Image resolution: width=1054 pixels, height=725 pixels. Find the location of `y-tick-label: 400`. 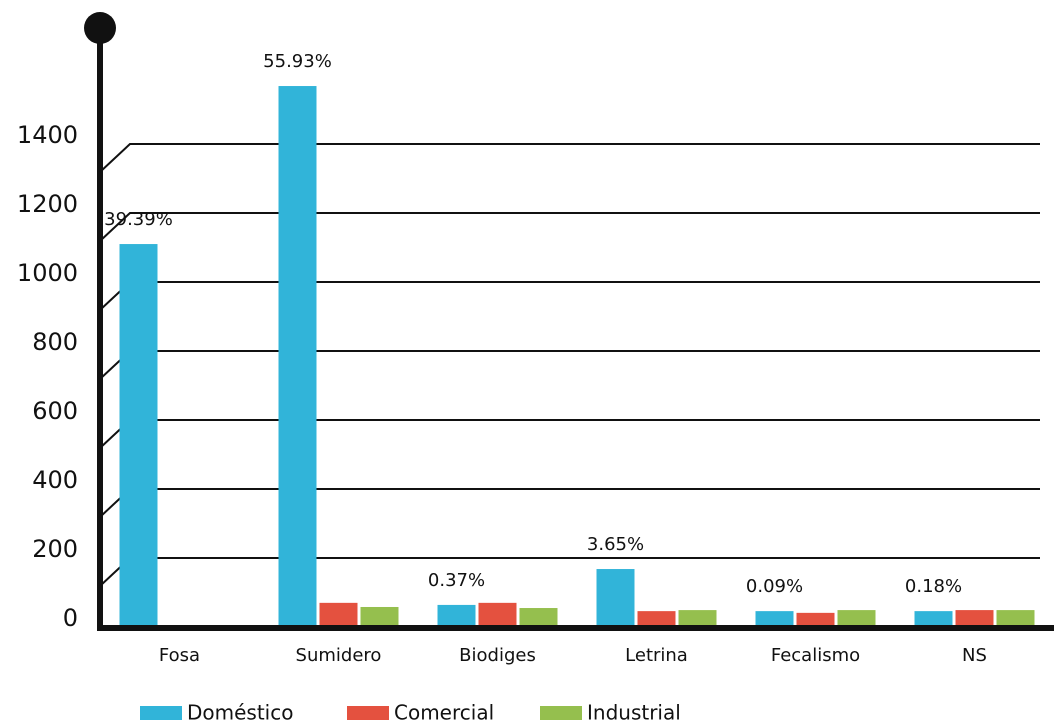

y-tick-label: 400 is located at coordinates (55, 480).